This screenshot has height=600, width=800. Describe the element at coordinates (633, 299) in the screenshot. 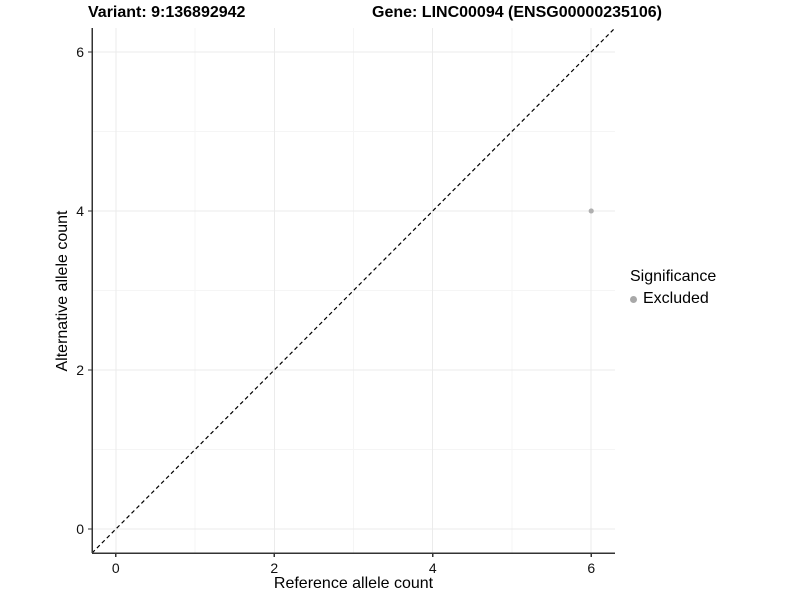

I see `legend-key-dot` at that location.